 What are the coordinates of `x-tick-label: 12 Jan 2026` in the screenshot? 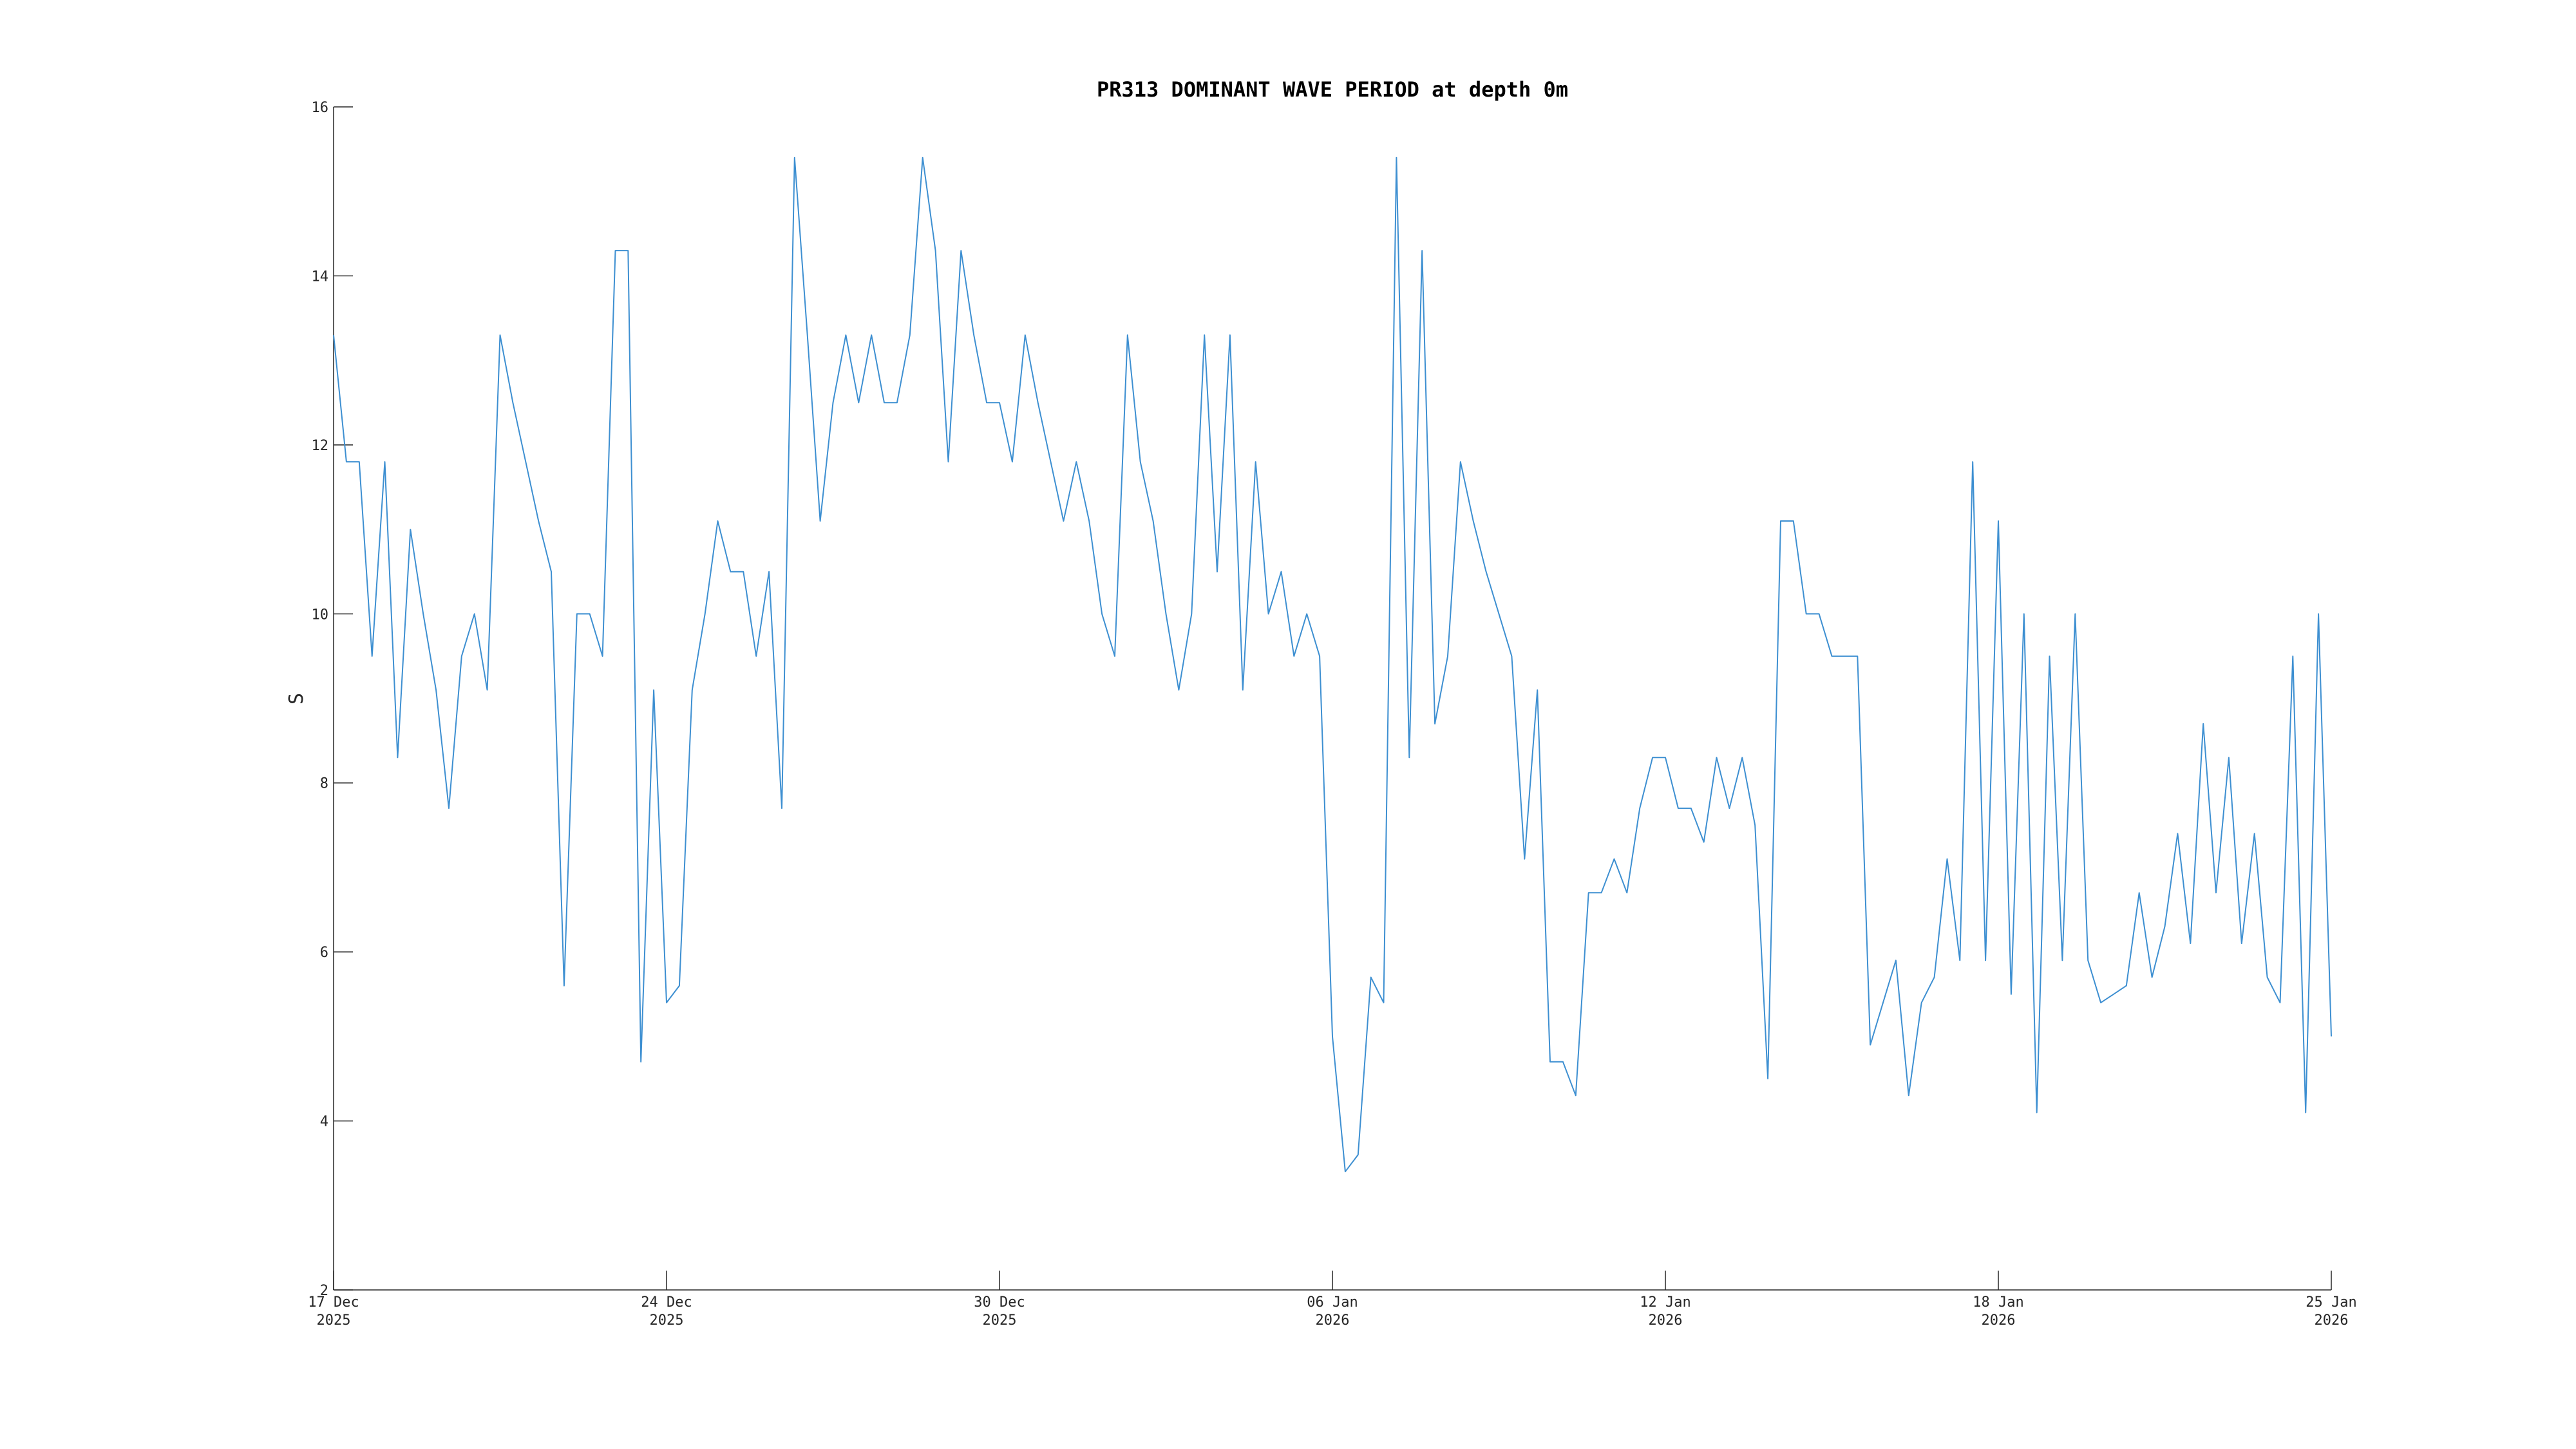 It's located at (1665, 1311).